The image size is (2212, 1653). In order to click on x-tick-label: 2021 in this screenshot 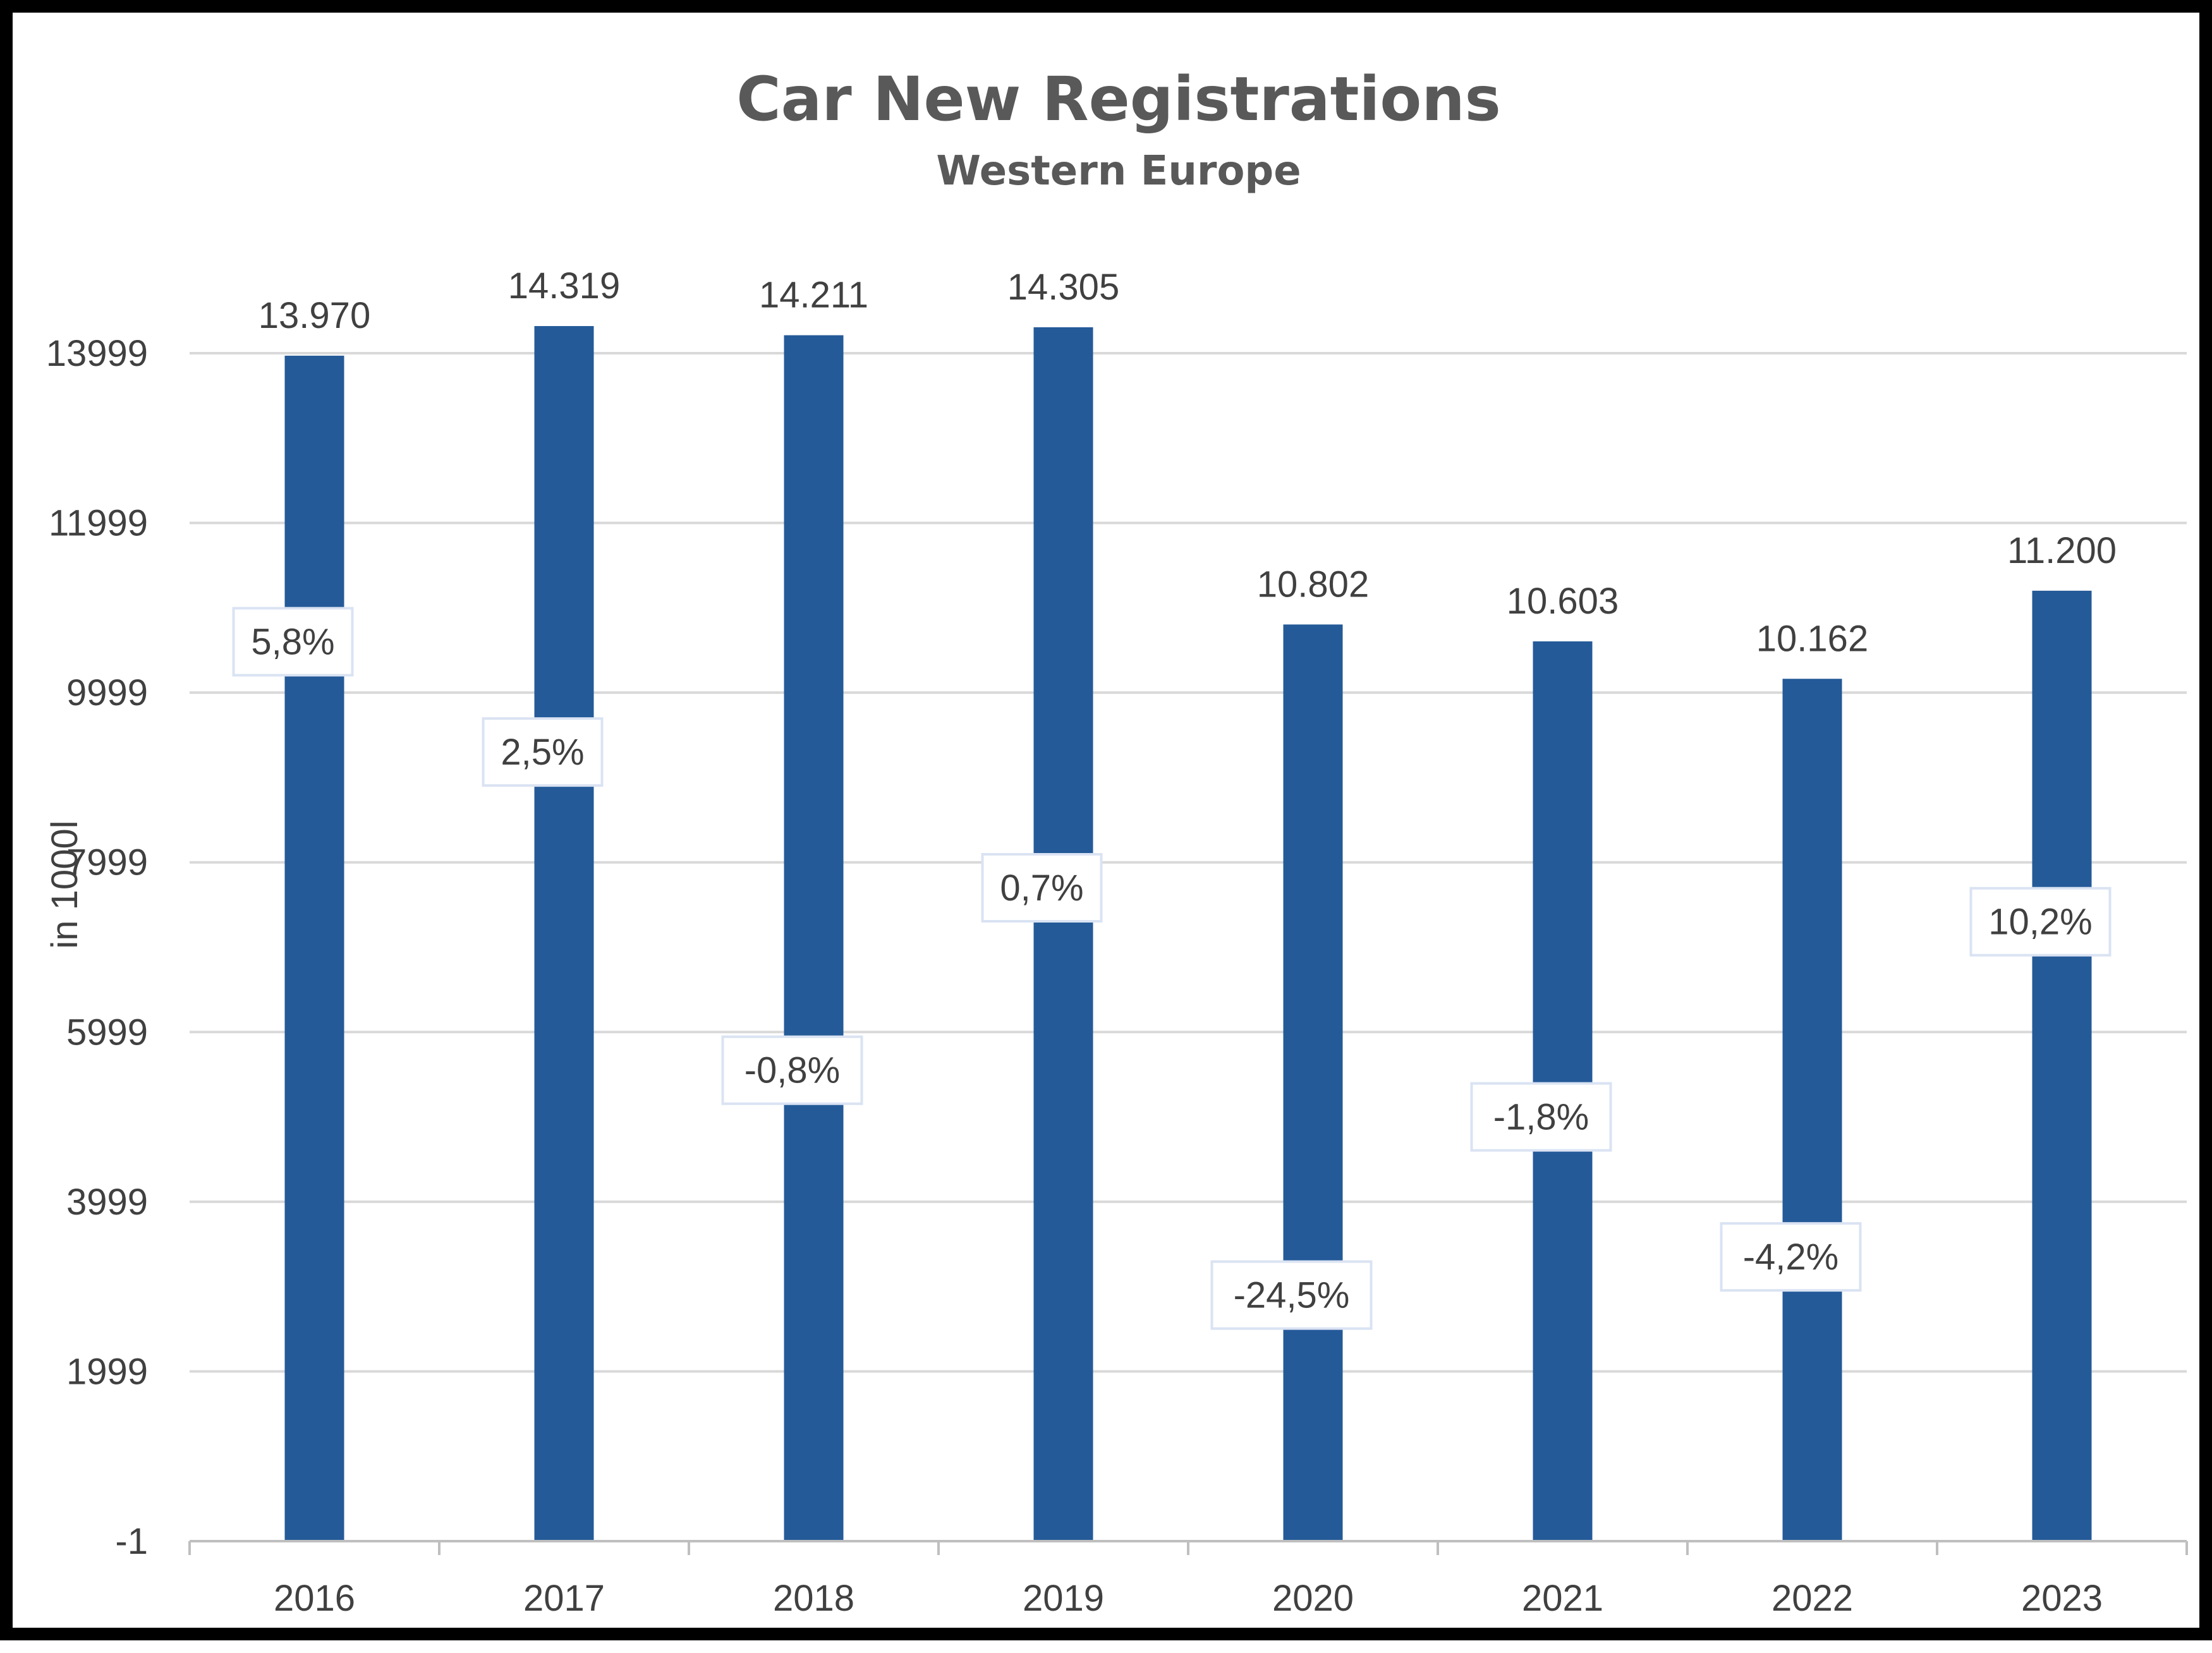, I will do `click(1562, 1598)`.